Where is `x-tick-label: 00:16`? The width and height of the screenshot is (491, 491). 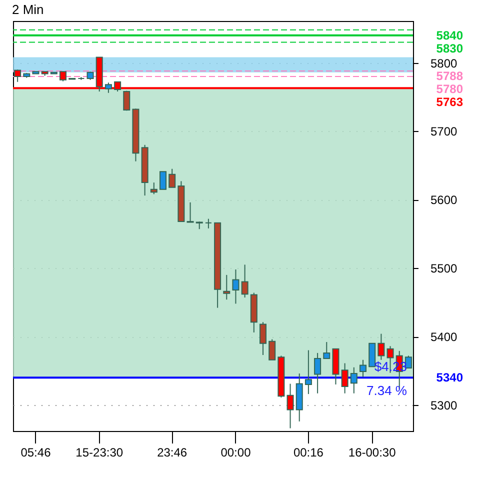 x-tick-label: 00:16 is located at coordinates (308, 453).